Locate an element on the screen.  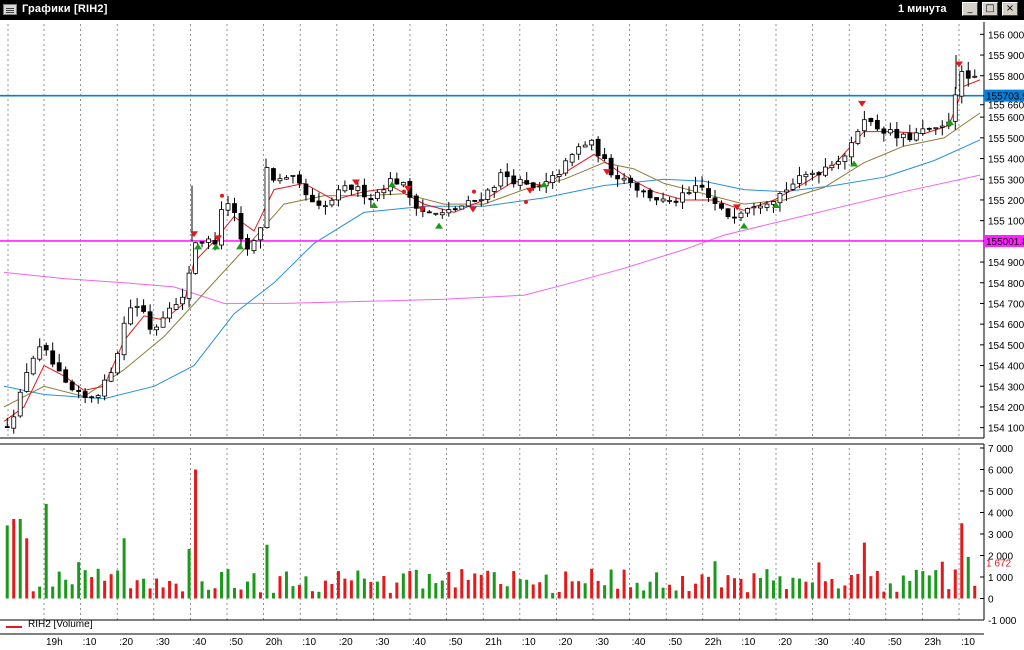
time-tick-label: :10 is located at coordinates (90, 642).